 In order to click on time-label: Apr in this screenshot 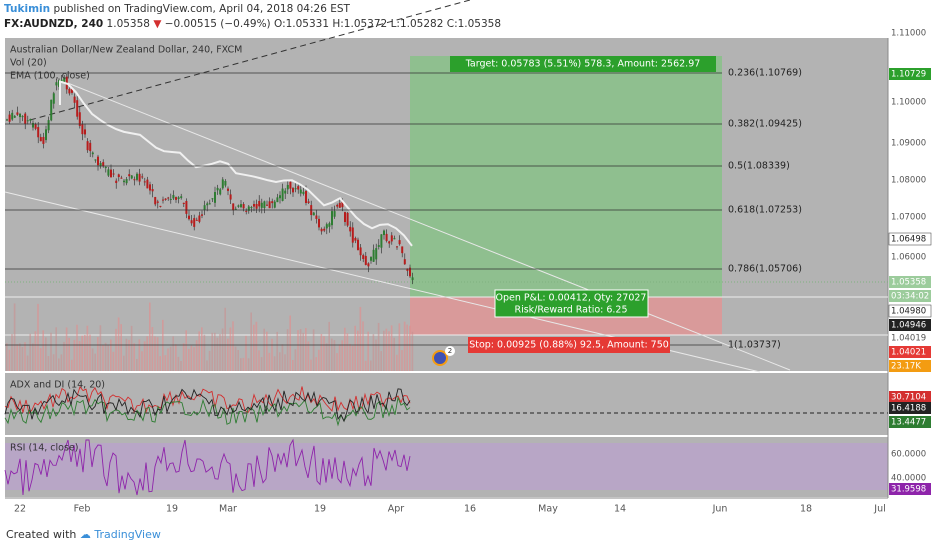, I will do `click(396, 509)`.